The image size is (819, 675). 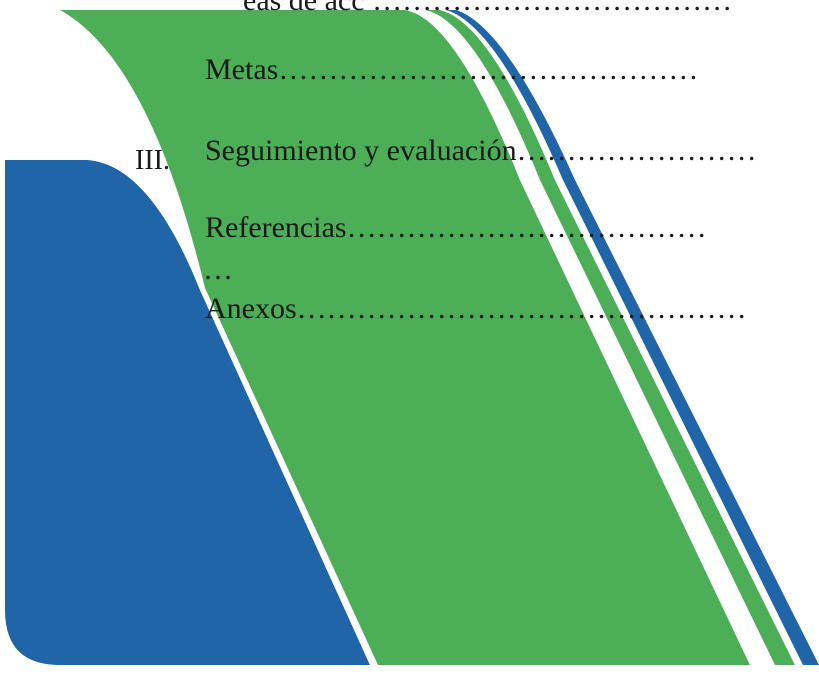 What do you see at coordinates (152, 160) in the screenshot?
I see `section-roman-numeral: III.` at bounding box center [152, 160].